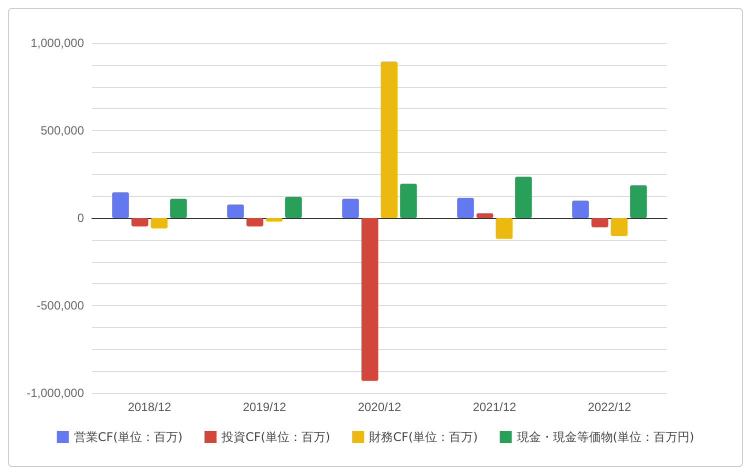 This screenshot has width=747, height=471. Describe the element at coordinates (275, 437) in the screenshot. I see `legend-label: 投資CF(単位：百万)` at that location.